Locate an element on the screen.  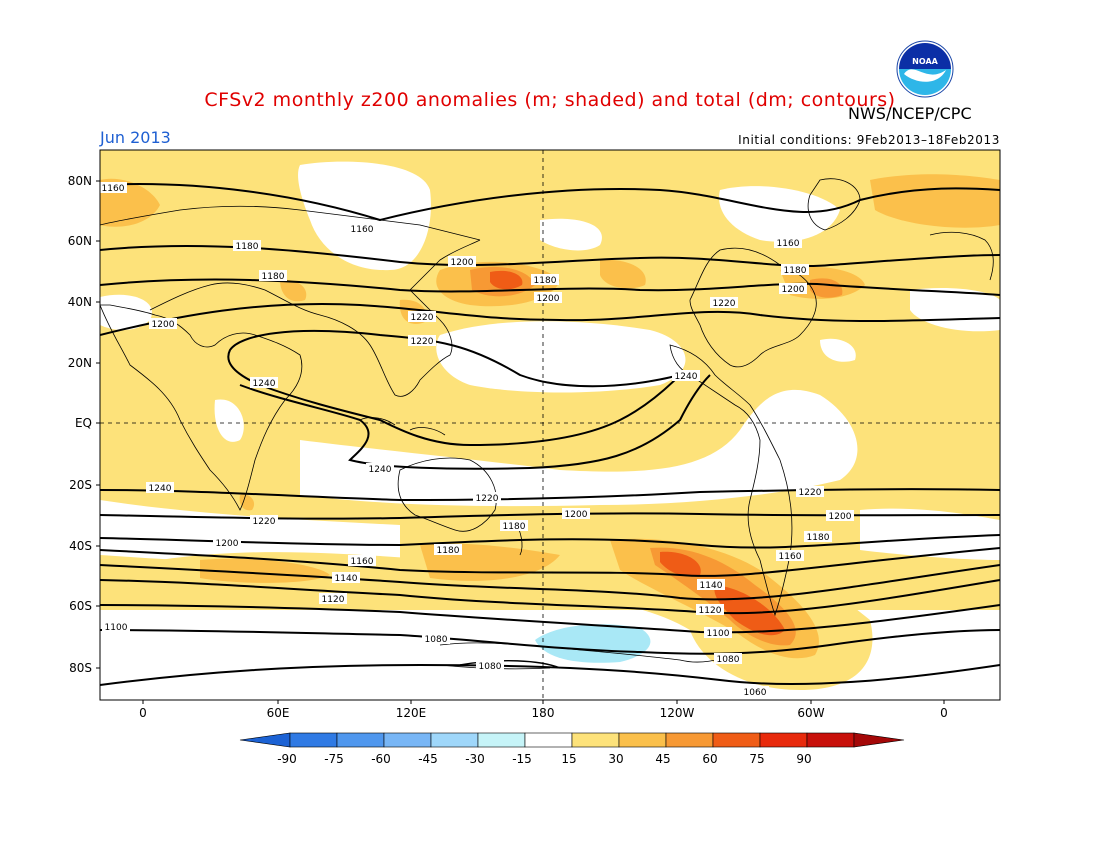
colorbar-label: 75 is located at coordinates (757, 759).